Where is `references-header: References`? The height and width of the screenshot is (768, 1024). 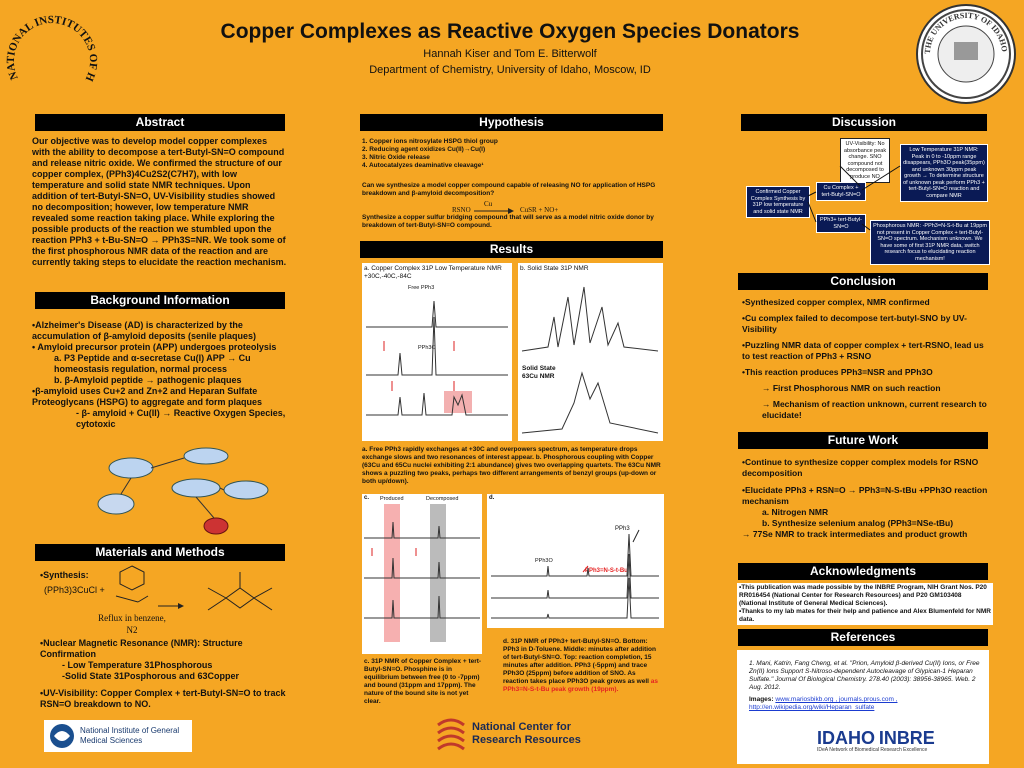
references-header: References is located at coordinates (863, 637).